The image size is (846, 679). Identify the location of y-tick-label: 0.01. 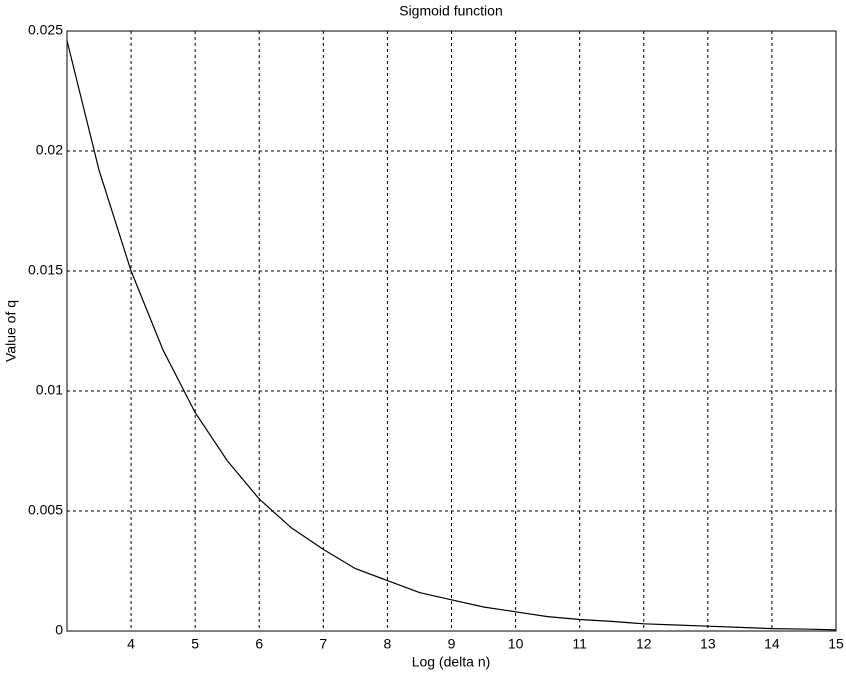
(49, 390).